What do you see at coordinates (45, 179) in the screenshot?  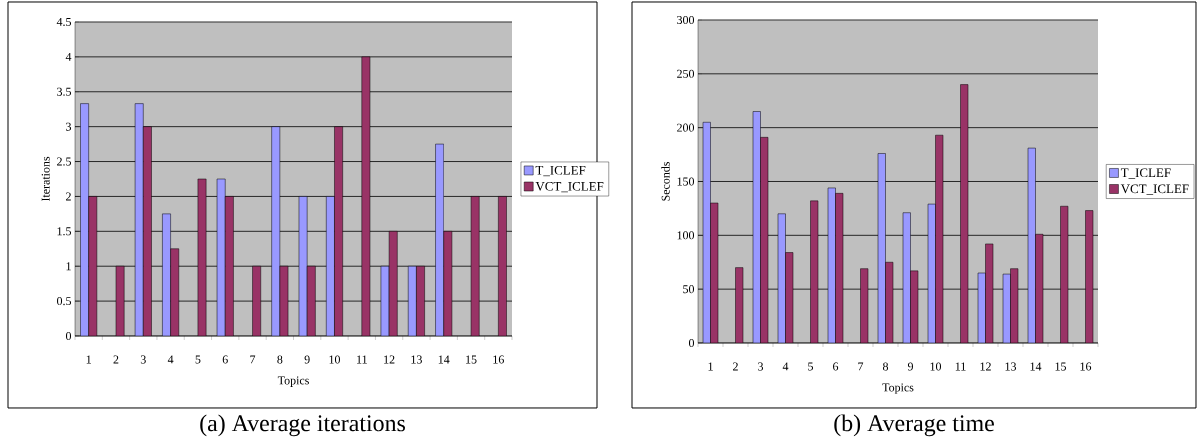 I see `y-axis-title: Iterations` at bounding box center [45, 179].